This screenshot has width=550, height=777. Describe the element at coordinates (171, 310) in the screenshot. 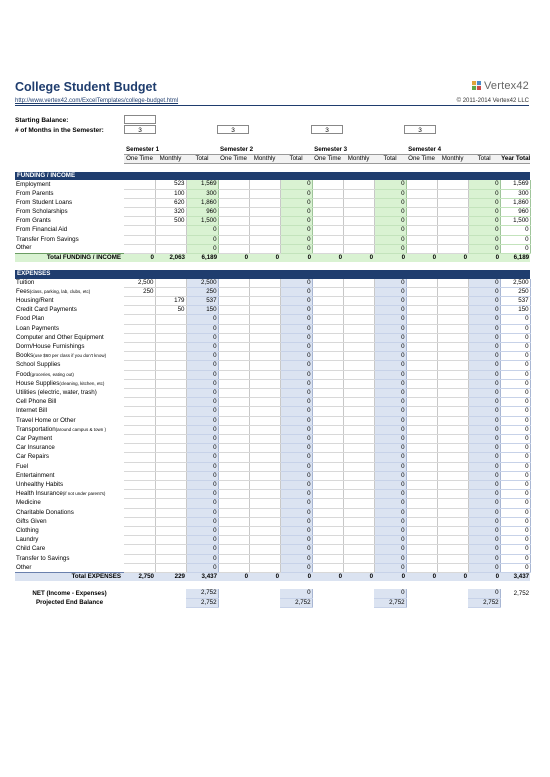

I see `input-cell: 50` at that location.